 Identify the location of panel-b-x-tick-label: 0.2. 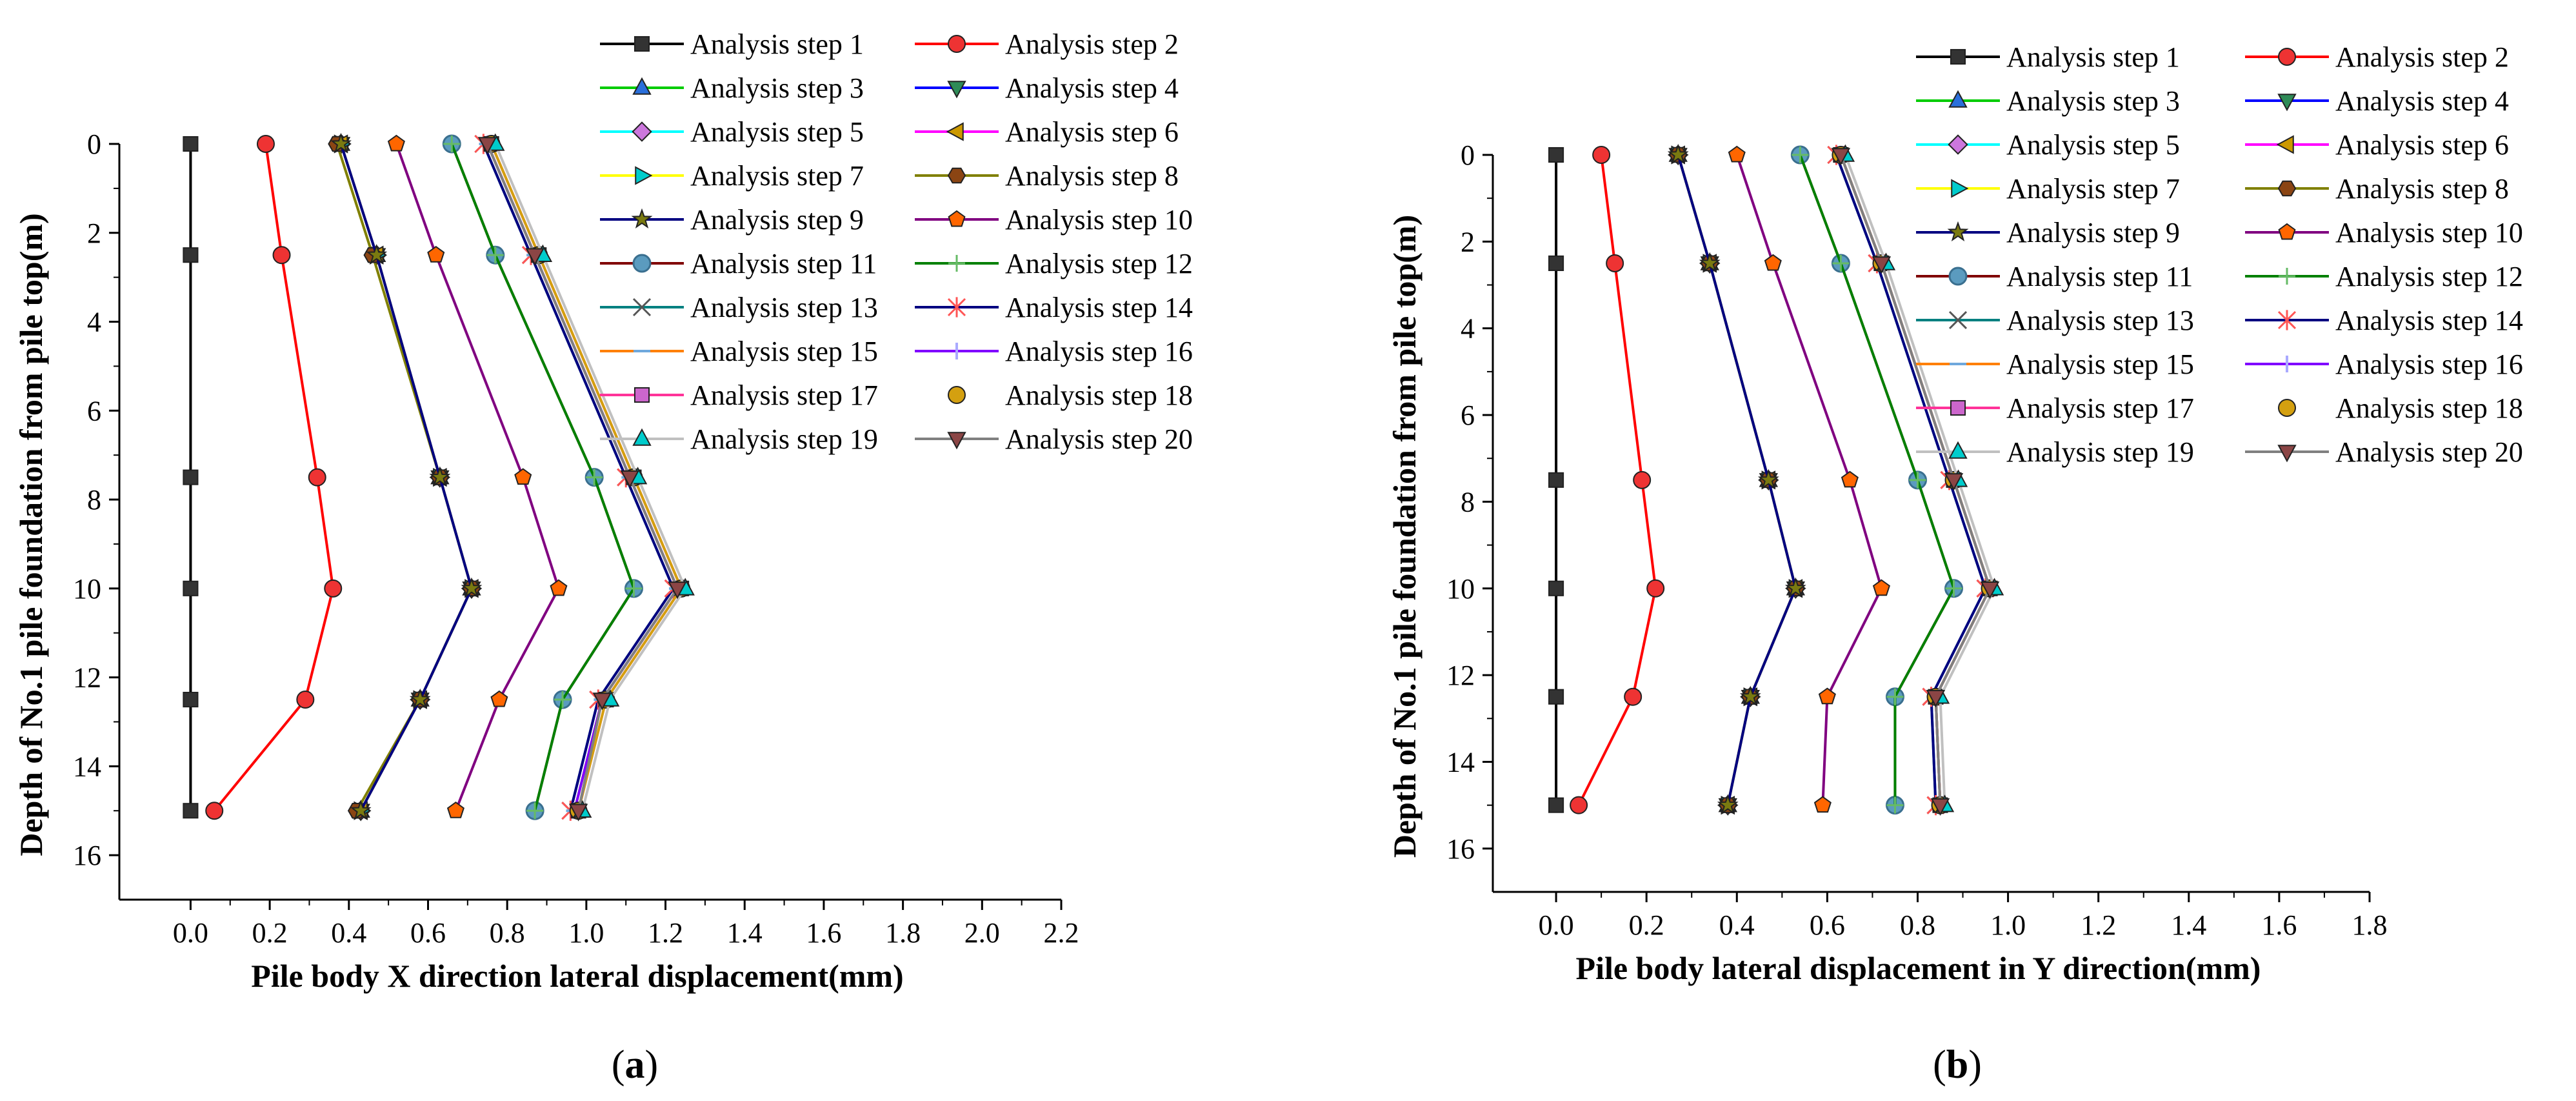
(1646, 925).